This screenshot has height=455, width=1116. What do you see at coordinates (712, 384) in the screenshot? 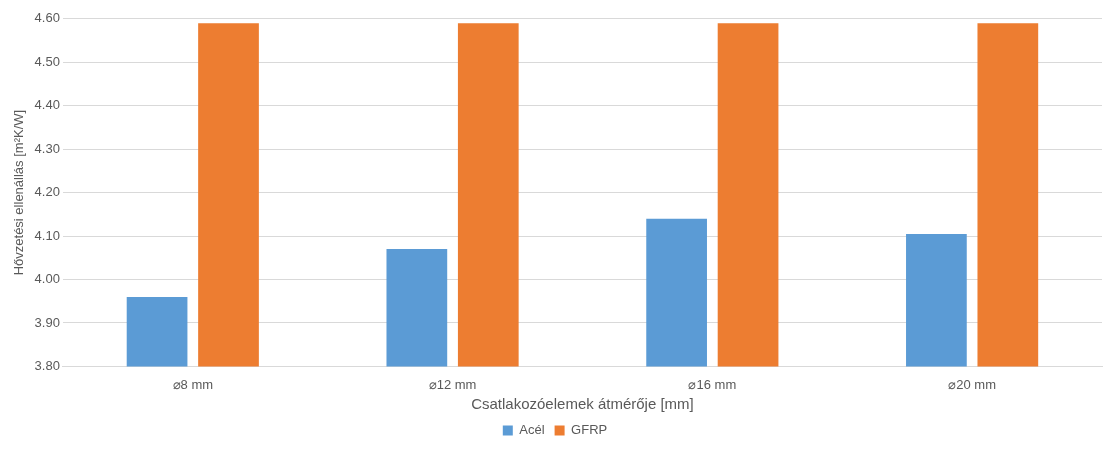
I see `x-tick-label: ⌀16 mm` at bounding box center [712, 384].